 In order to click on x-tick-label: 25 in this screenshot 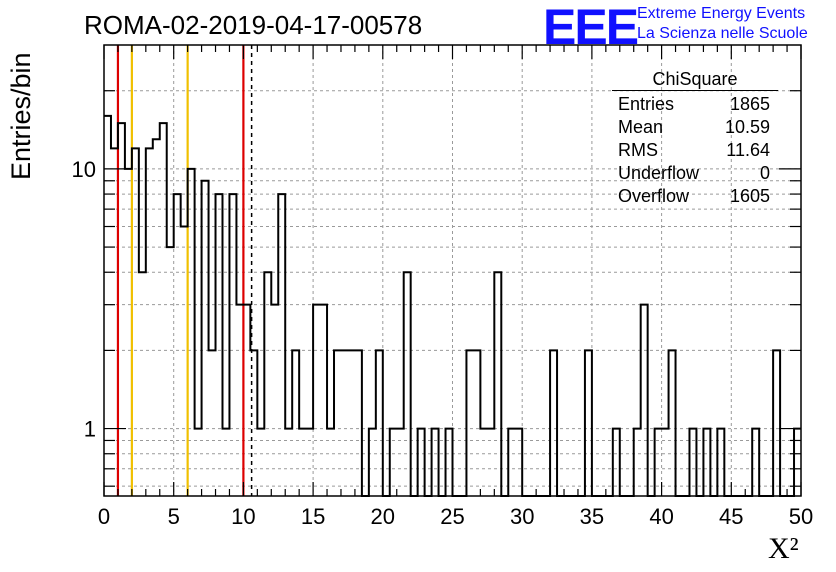, I will do `click(452, 516)`.